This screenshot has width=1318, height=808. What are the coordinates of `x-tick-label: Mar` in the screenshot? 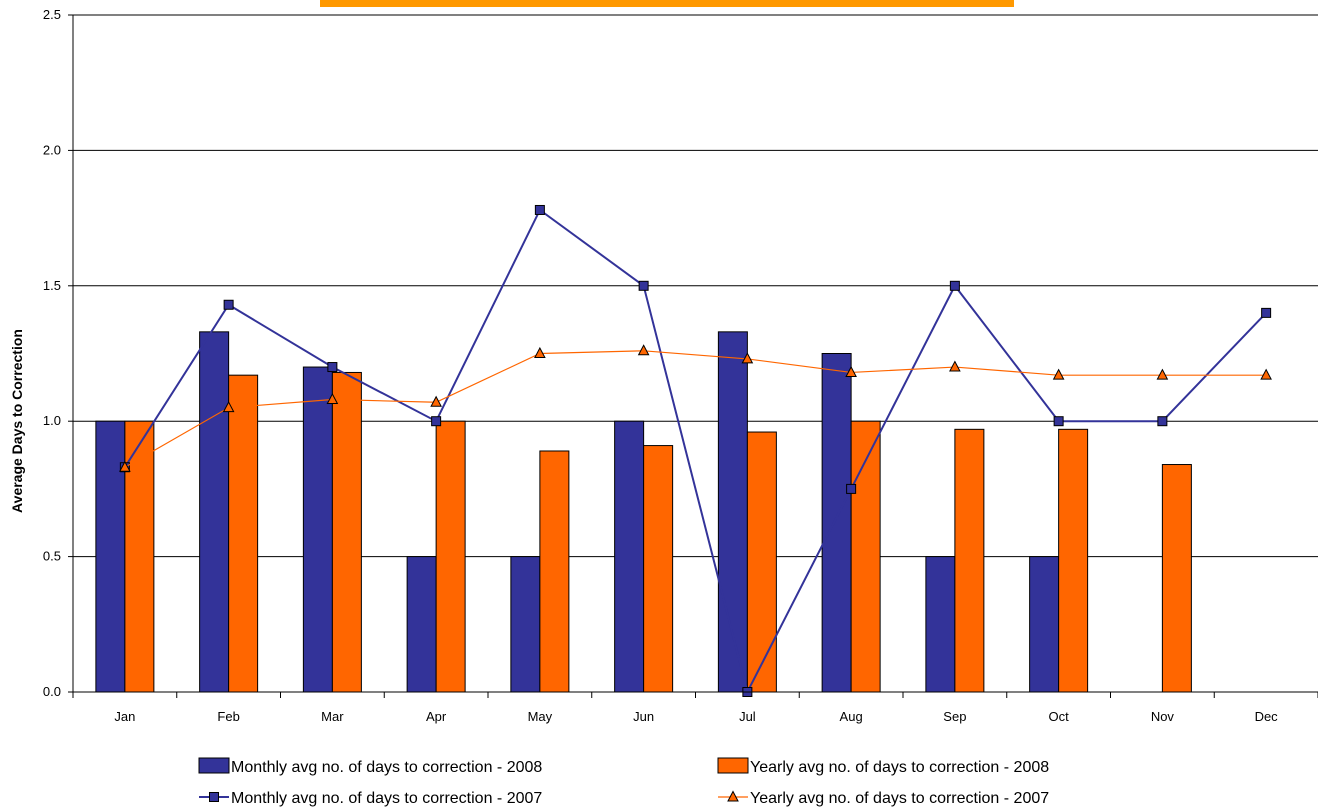 It's located at (332, 716).